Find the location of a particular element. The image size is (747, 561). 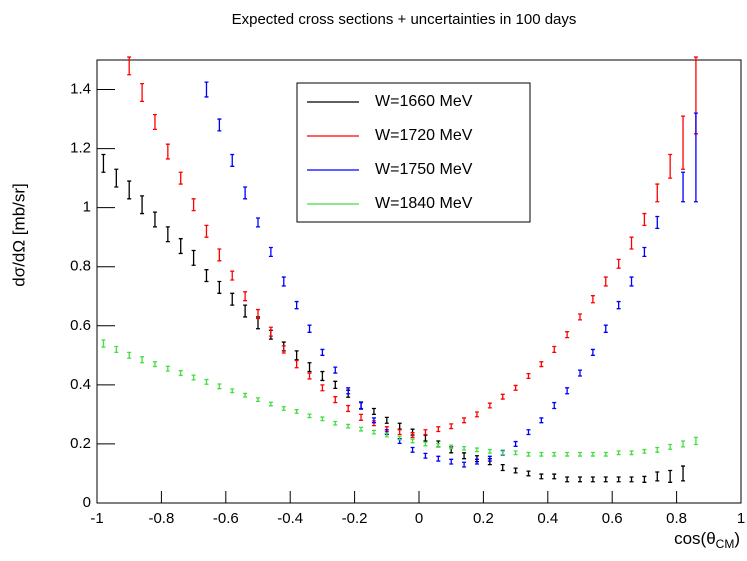

x-tick-label: 0.6 is located at coordinates (612, 518).